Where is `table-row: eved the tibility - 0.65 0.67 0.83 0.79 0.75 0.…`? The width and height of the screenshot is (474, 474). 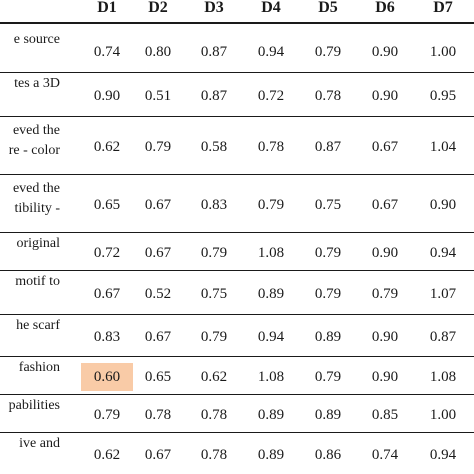 table-row: eved the tibility - 0.65 0.67 0.83 0.79 0.75 0.… is located at coordinates (237, 203).